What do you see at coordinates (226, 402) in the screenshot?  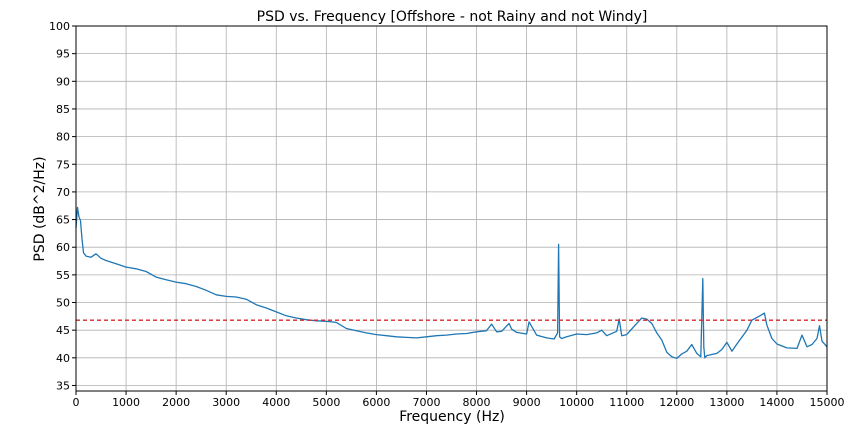 I see `x-tick-label: 3000` at bounding box center [226, 402].